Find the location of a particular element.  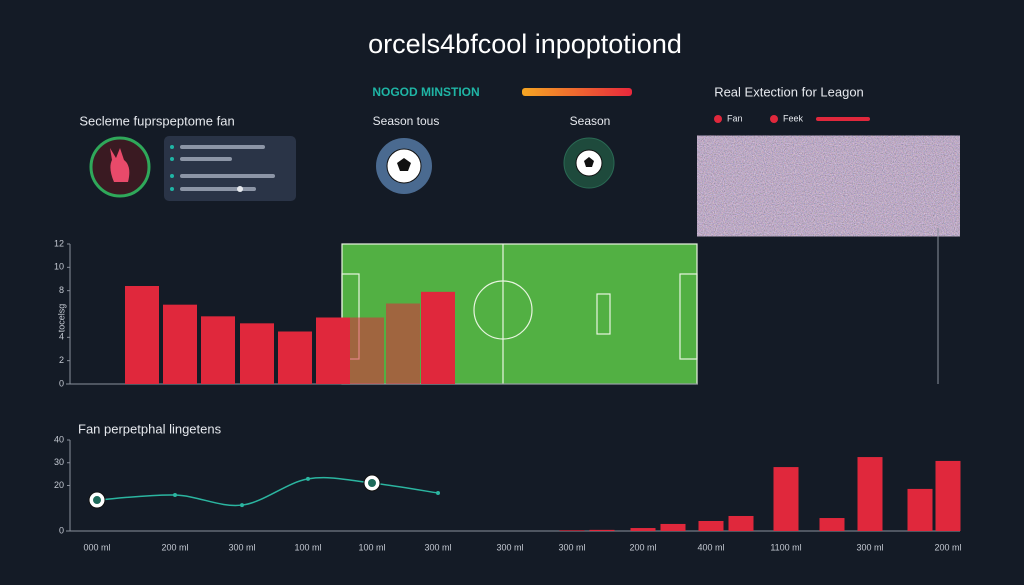

y-tick-label: 20 is located at coordinates (59, 485).